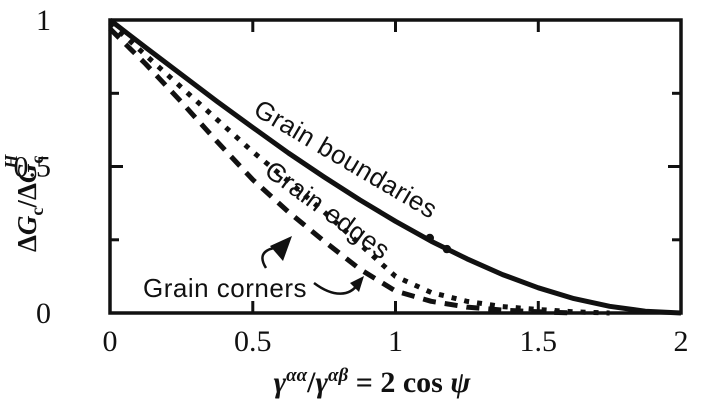  What do you see at coordinates (43, 313) in the screenshot?
I see `y-tick-label: 0` at bounding box center [43, 313].